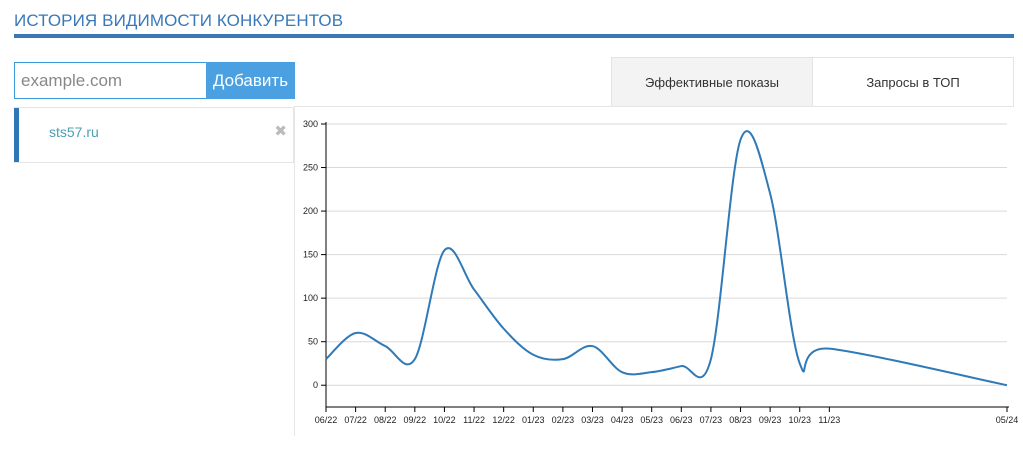 This screenshot has width=1023, height=465. What do you see at coordinates (681, 420) in the screenshot?
I see `x-tick-label: 06/23` at bounding box center [681, 420].